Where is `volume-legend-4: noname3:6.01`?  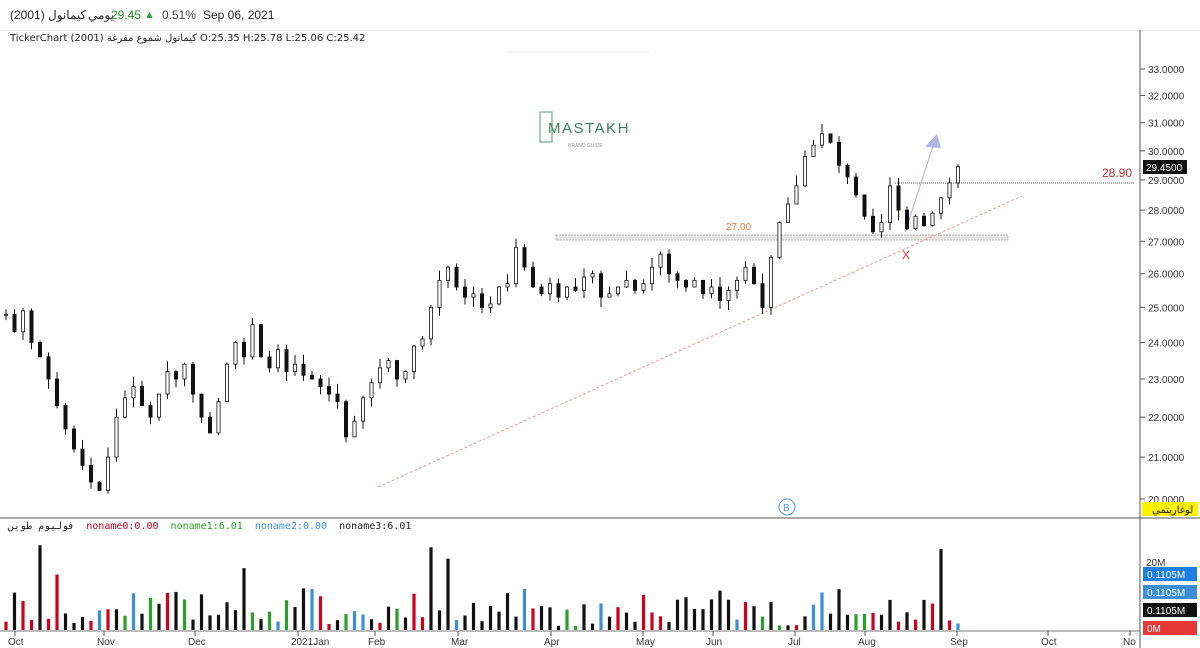 volume-legend-4: noname3:6.01 is located at coordinates (375, 526).